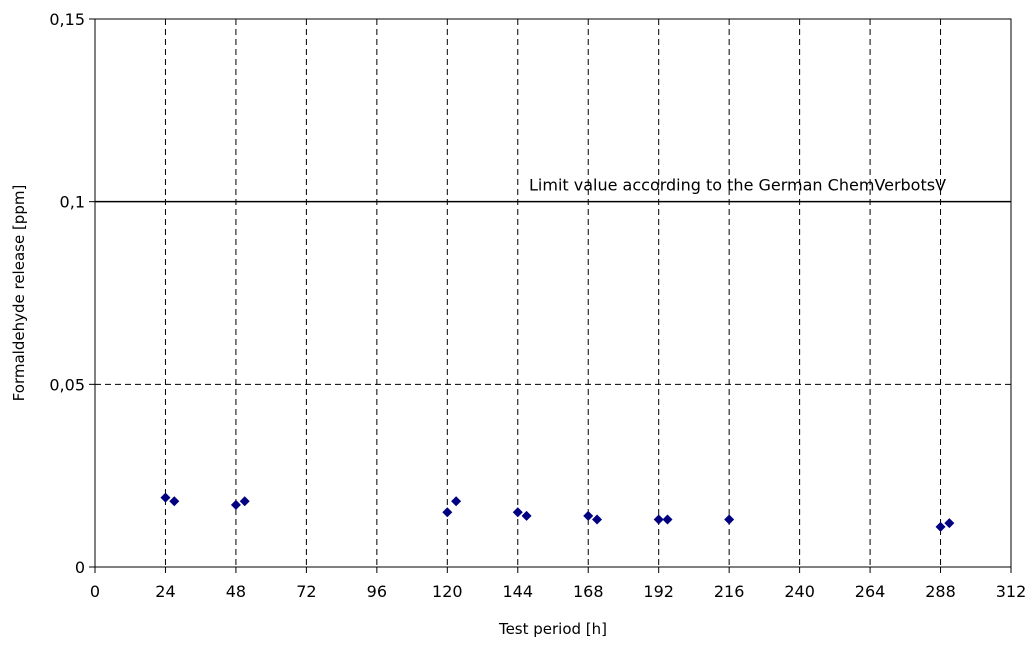  I want to click on x-axis-ticks: 0 24 48 72 96 120 144 168 192 216 240 264 288 312, so click(558, 584).